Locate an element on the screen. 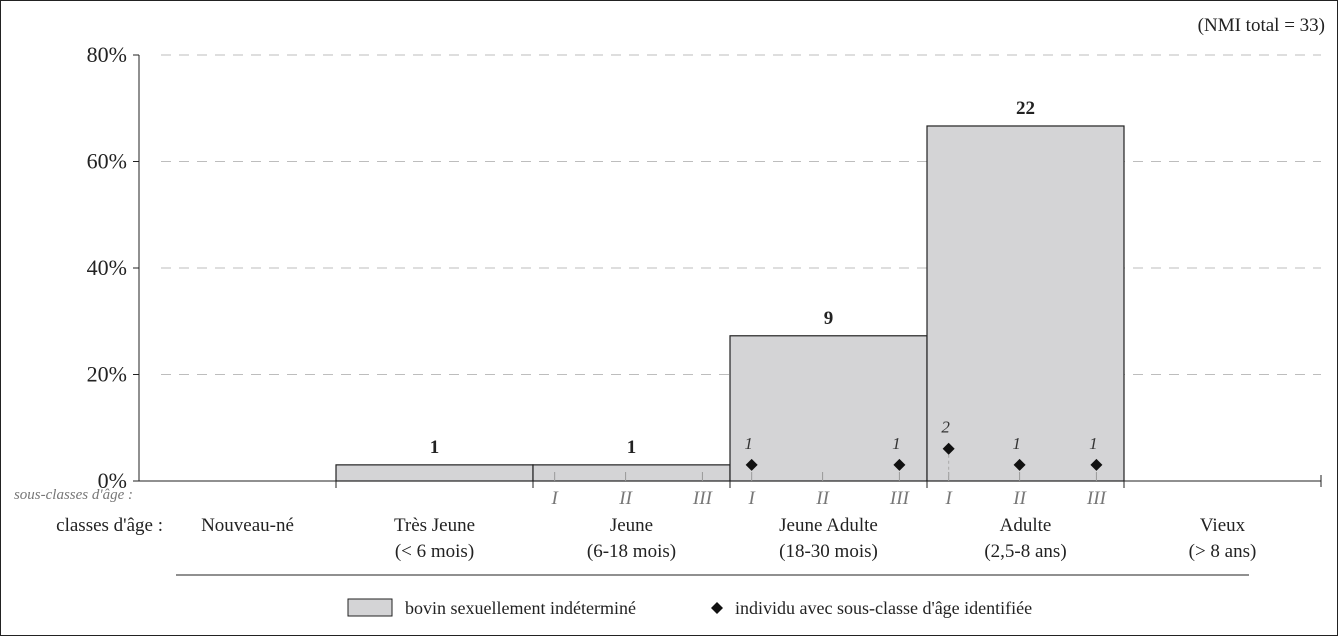 This screenshot has height=637, width=1338. class-range-label: (2,5-8 ans) is located at coordinates (1025, 551).